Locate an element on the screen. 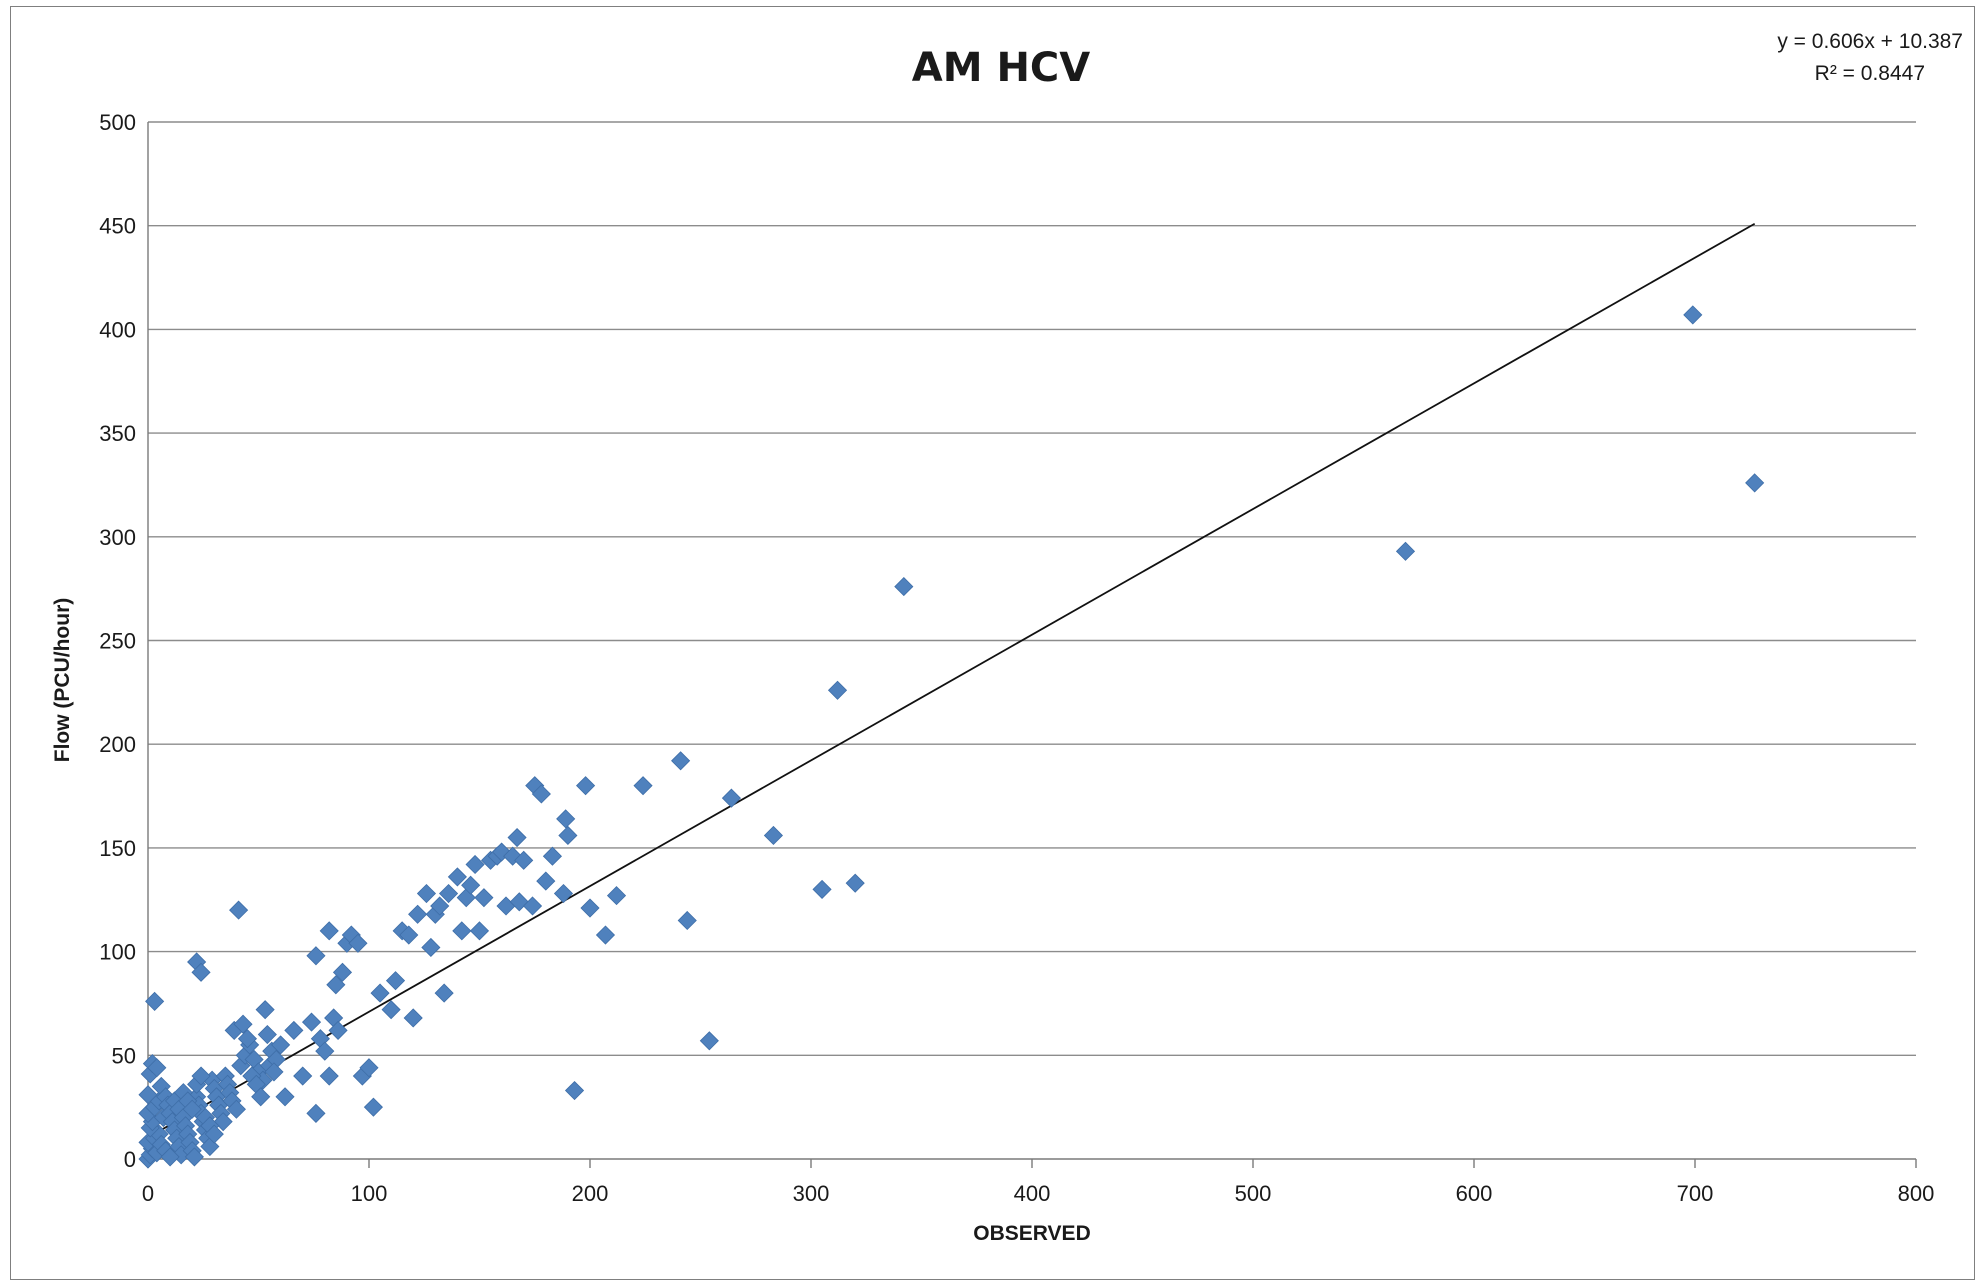 The image size is (1980, 1286). trendline-r-squared: R² = 0.8447 is located at coordinates (1870, 73).